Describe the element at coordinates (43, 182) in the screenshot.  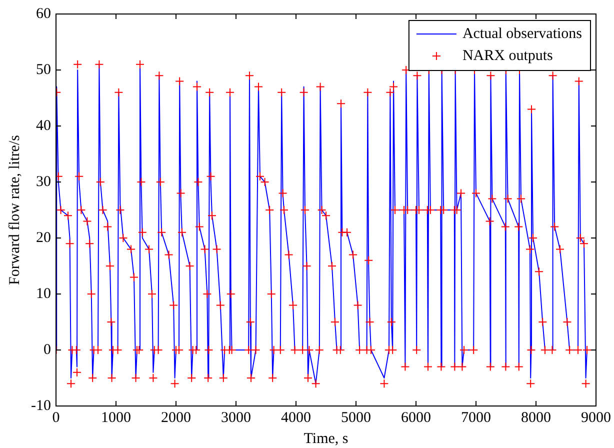
I see `y-tick-label: 30` at that location.